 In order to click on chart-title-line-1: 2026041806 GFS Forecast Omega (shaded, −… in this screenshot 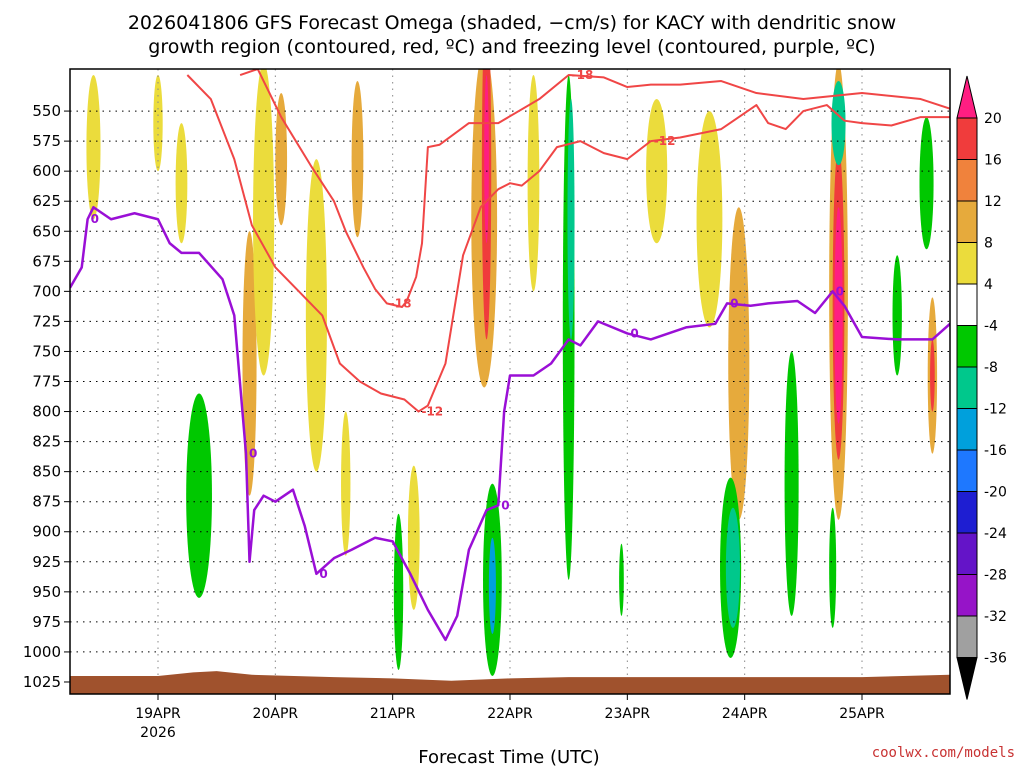, I will do `click(512, 23)`.